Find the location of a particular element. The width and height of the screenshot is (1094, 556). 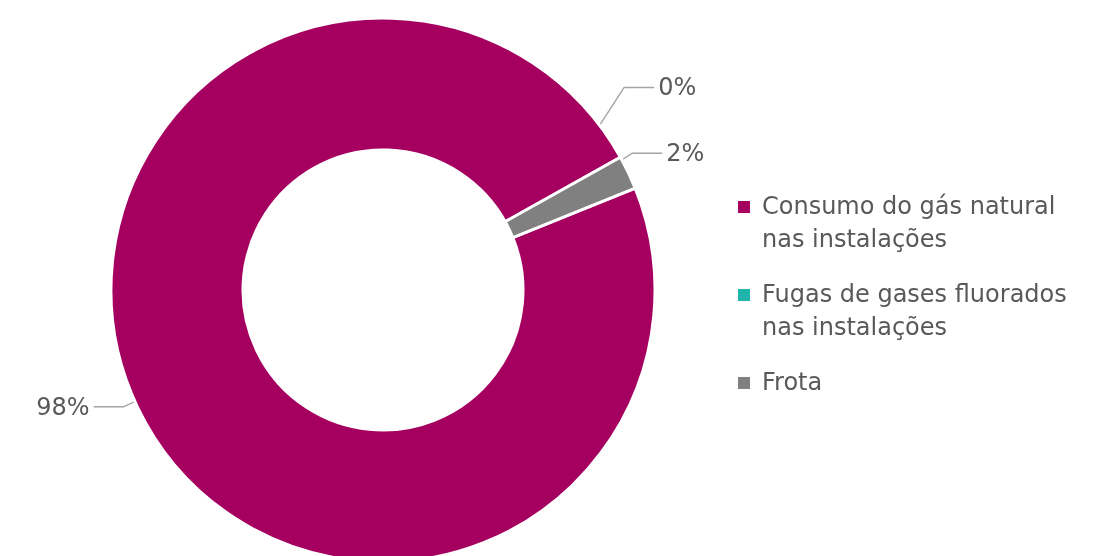

text: 0% is located at coordinates (677, 87).